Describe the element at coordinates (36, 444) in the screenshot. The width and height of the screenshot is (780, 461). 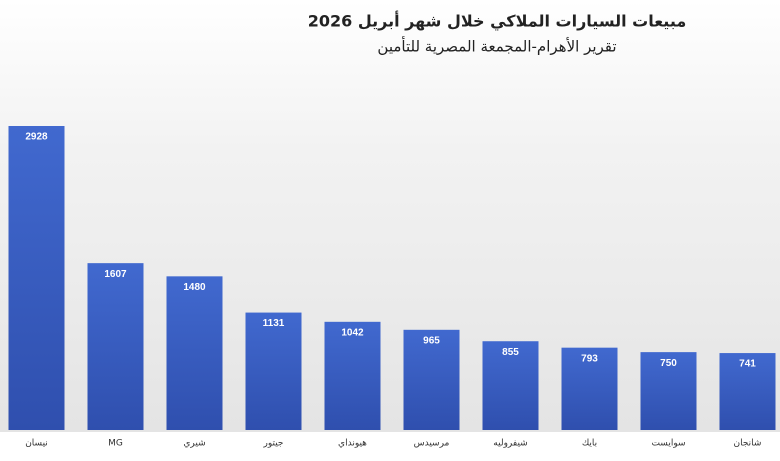
I see `x-tick-label: نيسان` at that location.